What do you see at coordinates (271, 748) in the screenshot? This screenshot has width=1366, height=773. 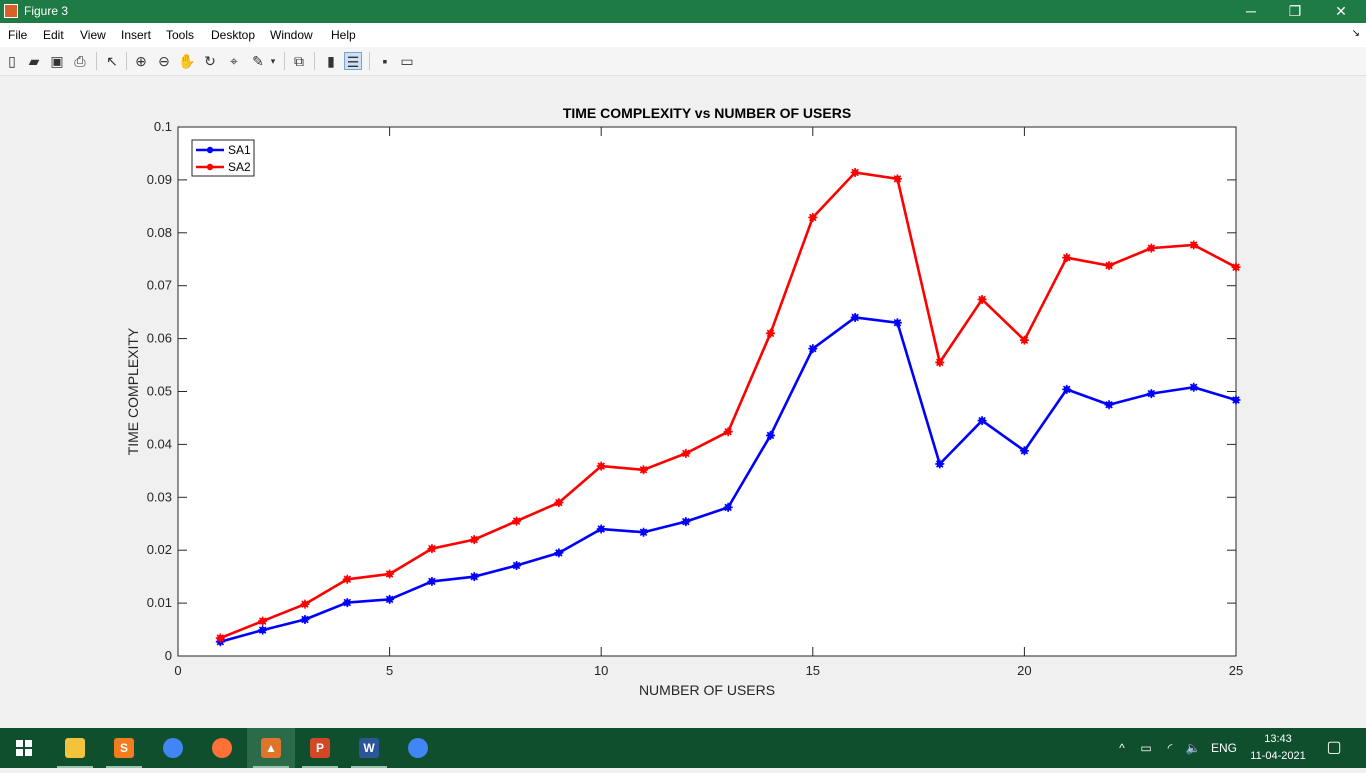 I see `taskbar-app-matlab: ▲` at bounding box center [271, 748].